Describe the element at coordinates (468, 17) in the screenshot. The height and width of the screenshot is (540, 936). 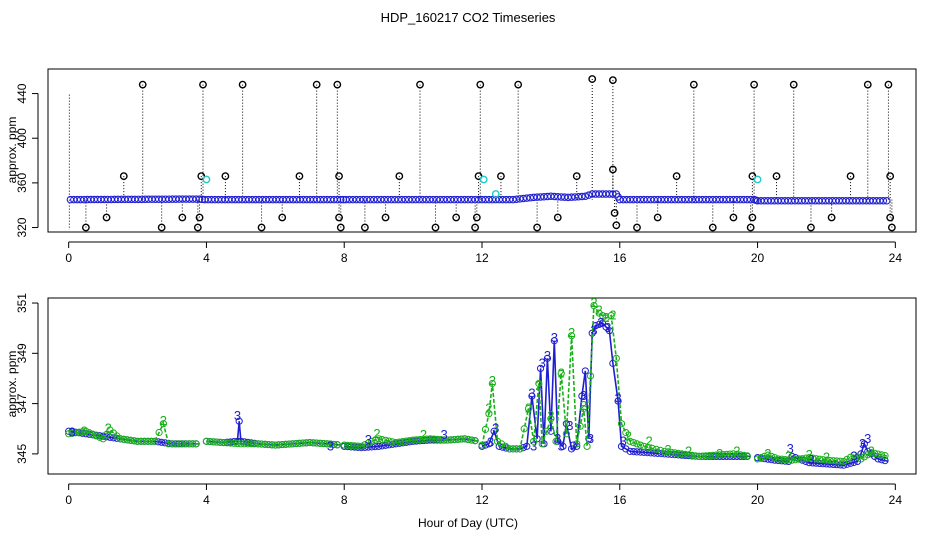
I see `figure-title: HDP_160217 CO2 Timeseries` at that location.